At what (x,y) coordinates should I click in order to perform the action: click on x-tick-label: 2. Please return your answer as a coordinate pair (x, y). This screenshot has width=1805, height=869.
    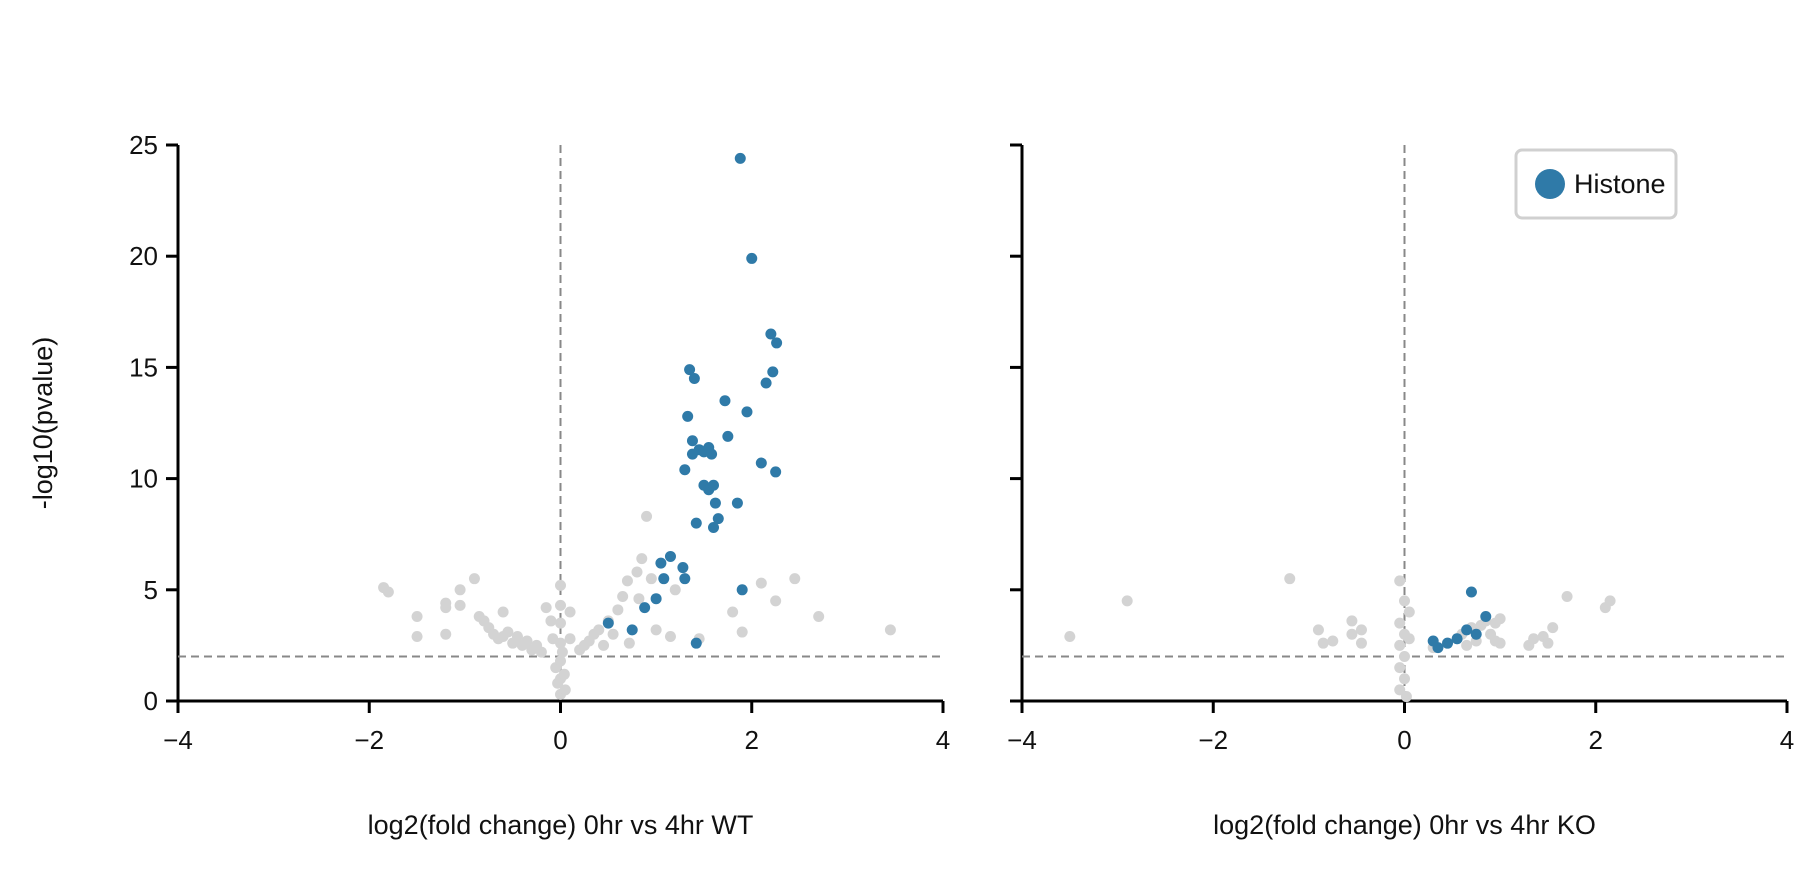
    Looking at the image, I should click on (1596, 740).